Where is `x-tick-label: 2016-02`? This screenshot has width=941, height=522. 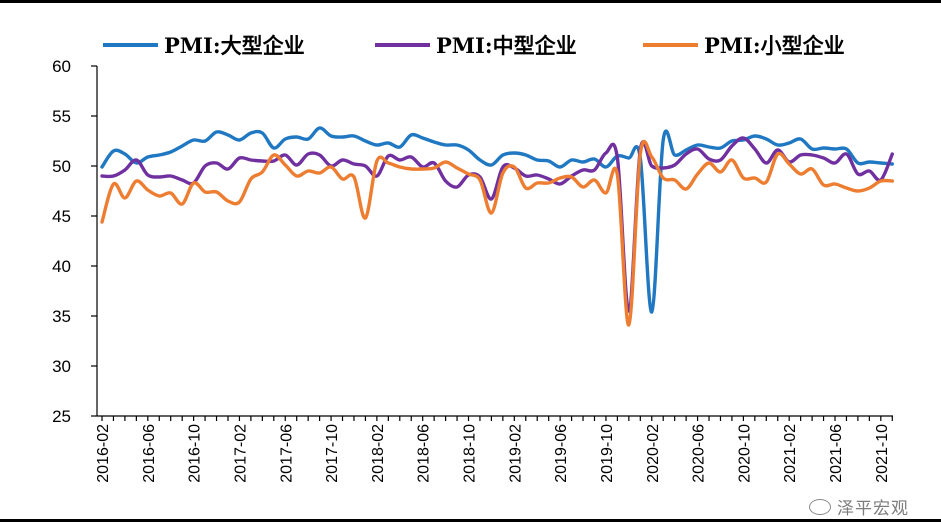 x-tick-label: 2016-02 is located at coordinates (103, 453).